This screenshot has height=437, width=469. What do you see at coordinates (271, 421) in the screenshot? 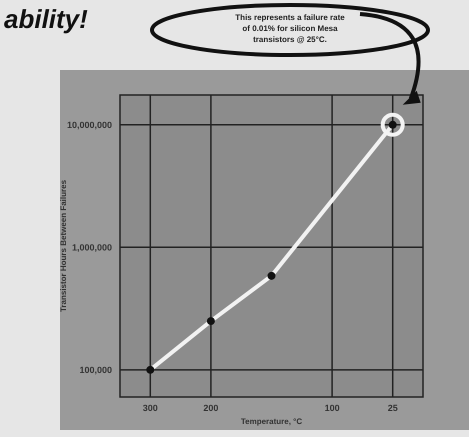
I see `x-axis-title: Temperature, °C` at bounding box center [271, 421].